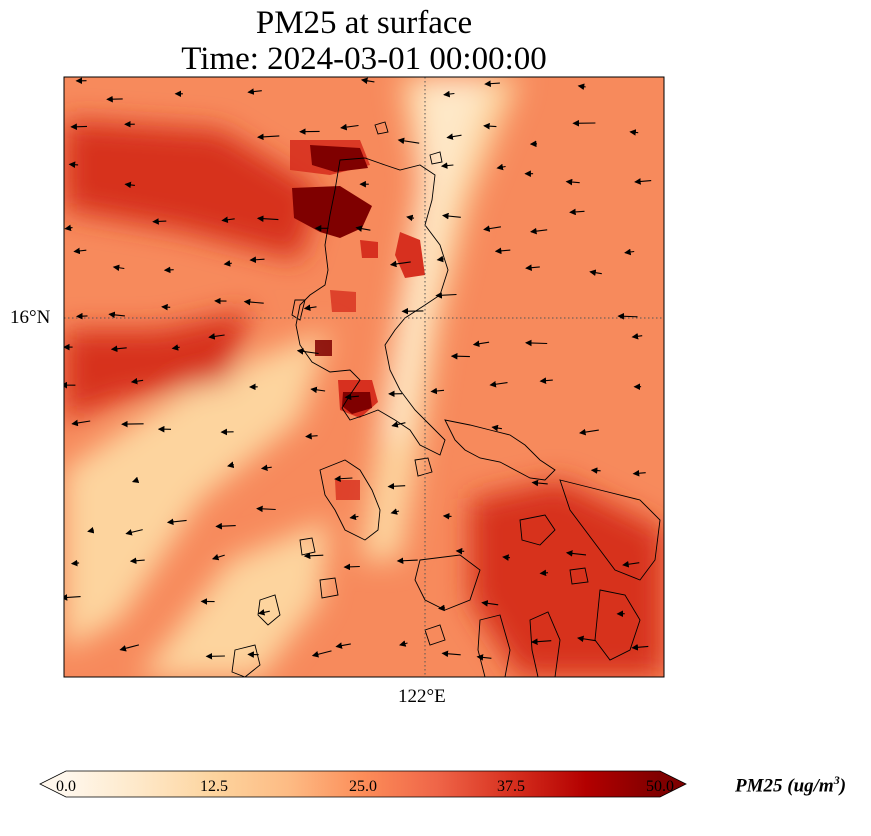 The height and width of the screenshot is (836, 871). Describe the element at coordinates (66, 786) in the screenshot. I see `colorbar-tick-0: 0.0` at that location.